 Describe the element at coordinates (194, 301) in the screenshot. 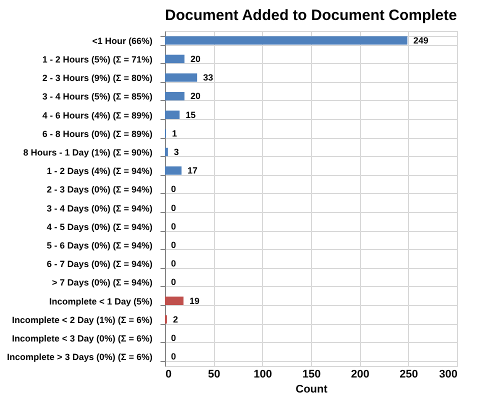

I see `data-label: 19` at that location.